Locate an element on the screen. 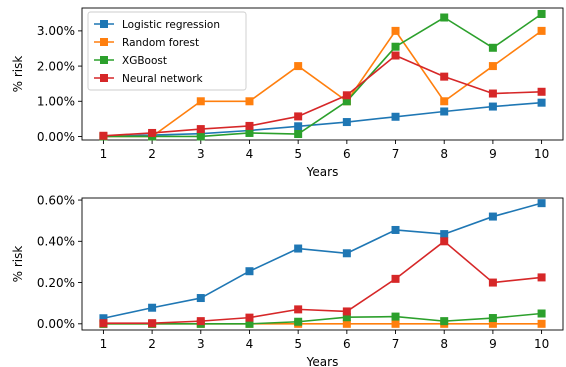 The width and height of the screenshot is (566, 367). series-logistic-regression is located at coordinates (322, 119).